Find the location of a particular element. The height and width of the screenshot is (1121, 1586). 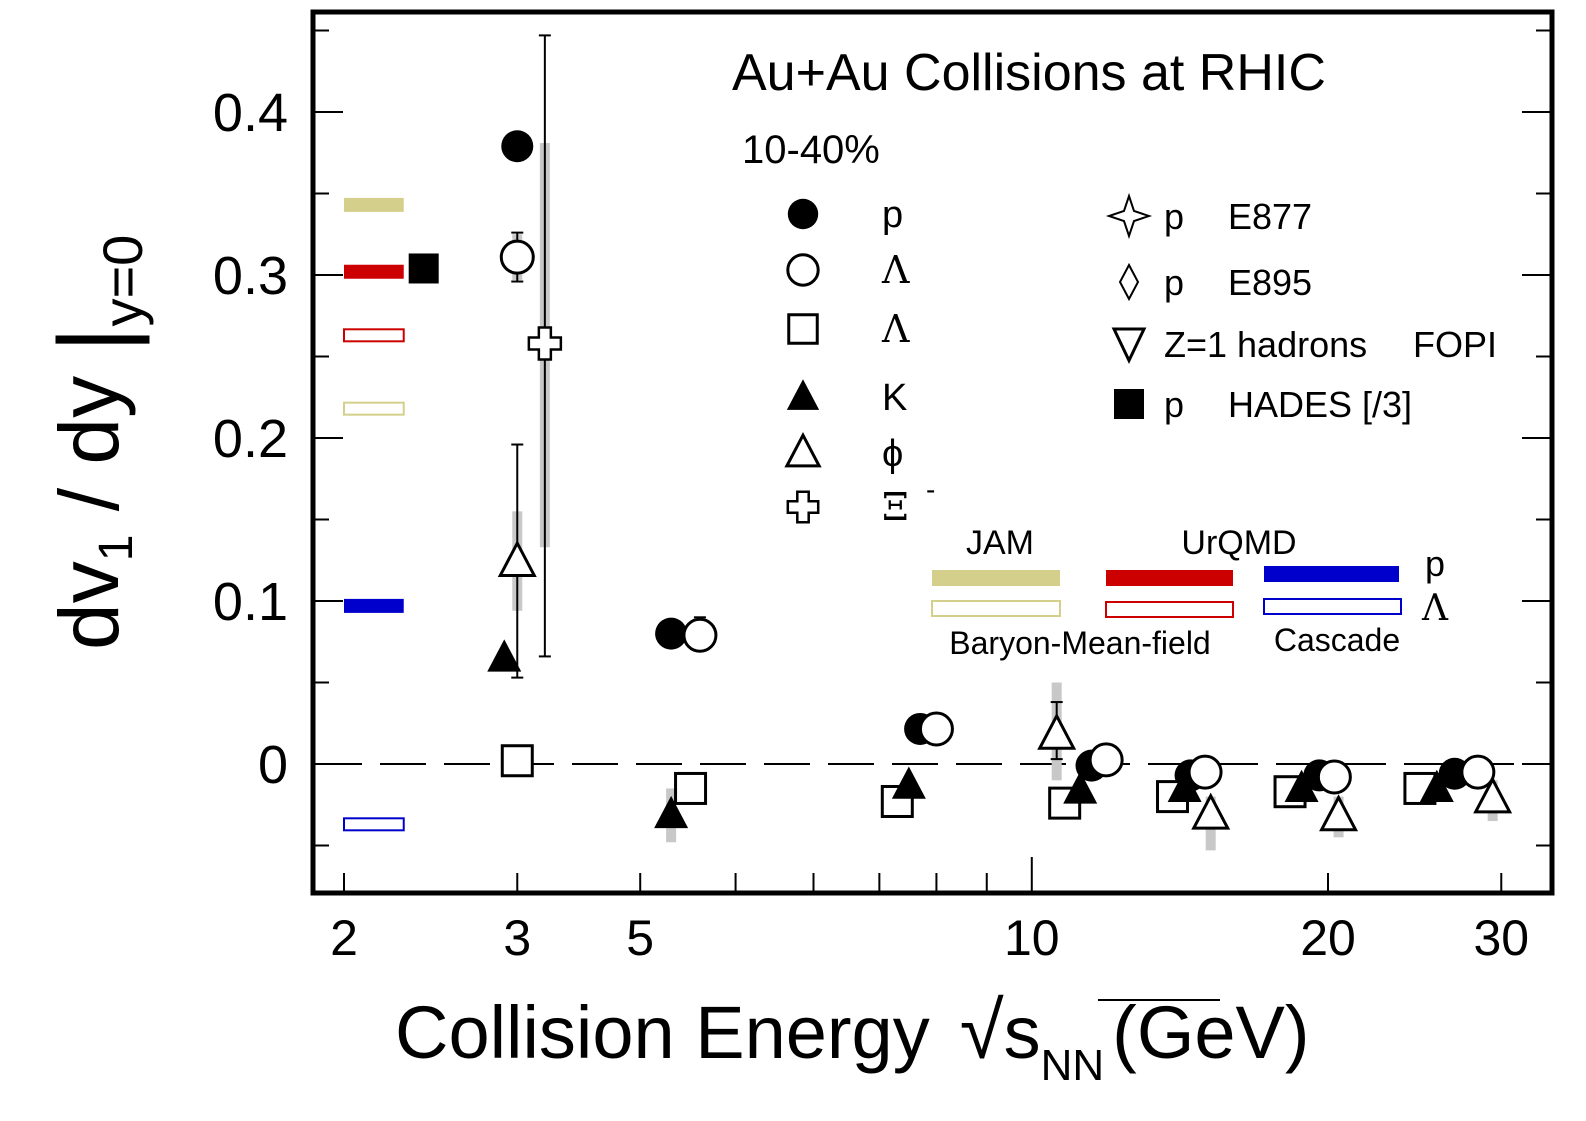

y-tick-label: 0 is located at coordinates (273, 765).